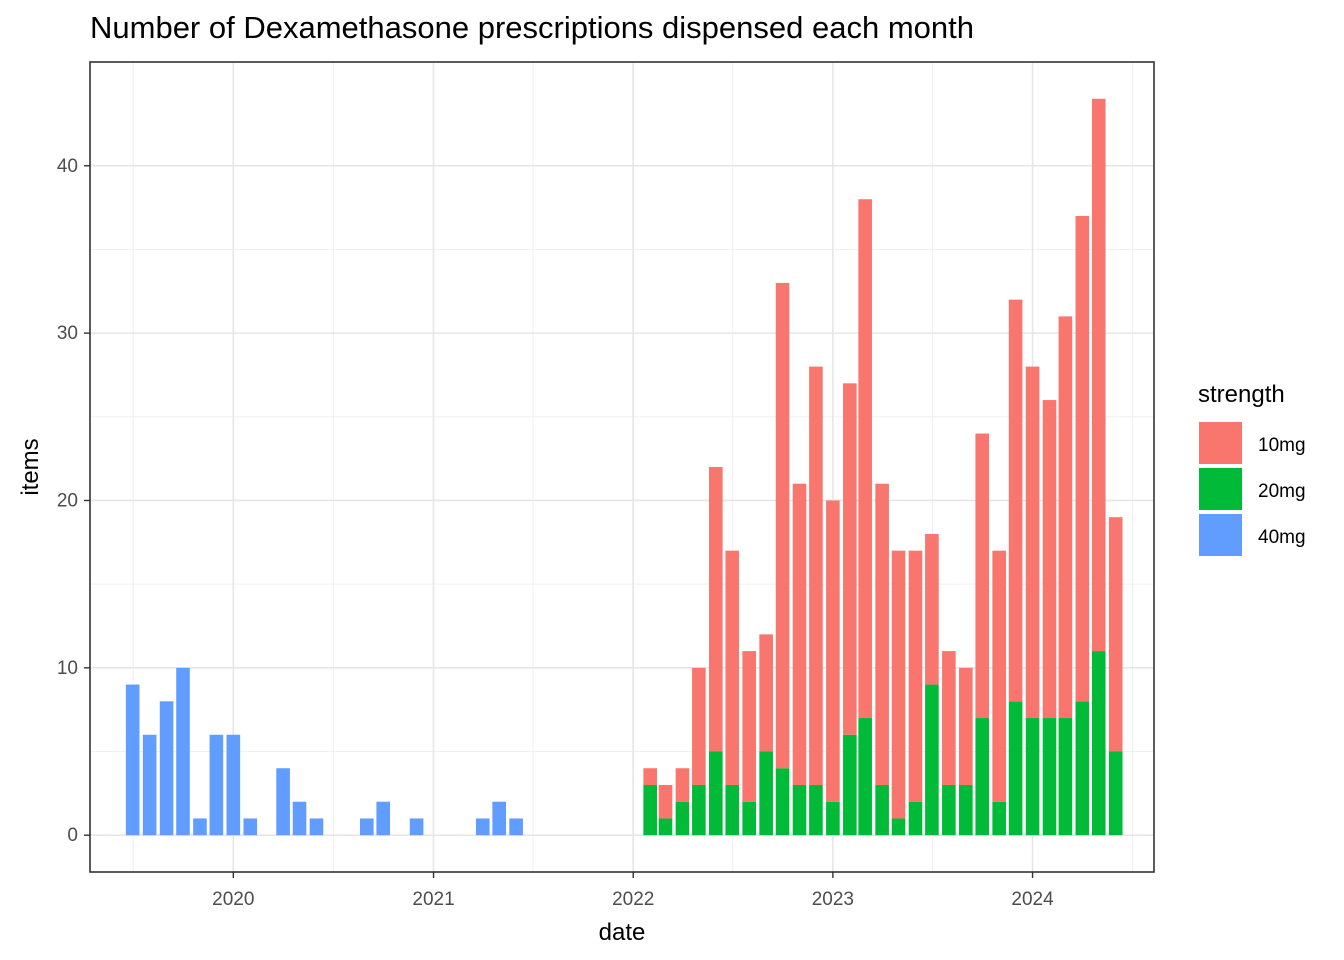 This screenshot has height=960, width=1344. What do you see at coordinates (72, 835) in the screenshot?
I see `y-tick-label: 0` at bounding box center [72, 835].